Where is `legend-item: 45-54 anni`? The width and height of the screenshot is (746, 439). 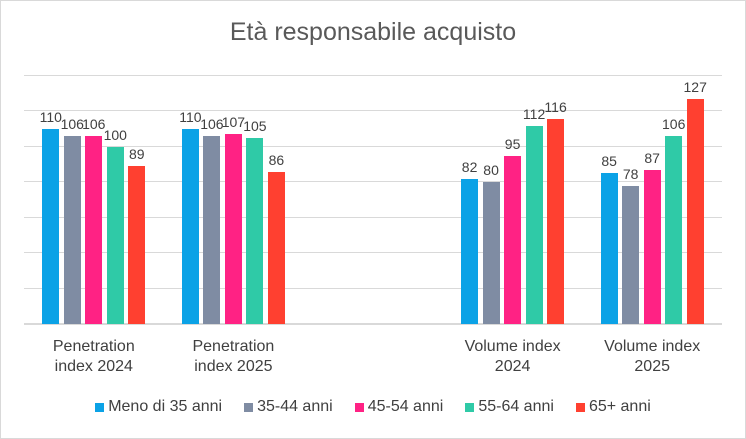 legend-item: 45-54 anni is located at coordinates (399, 407).